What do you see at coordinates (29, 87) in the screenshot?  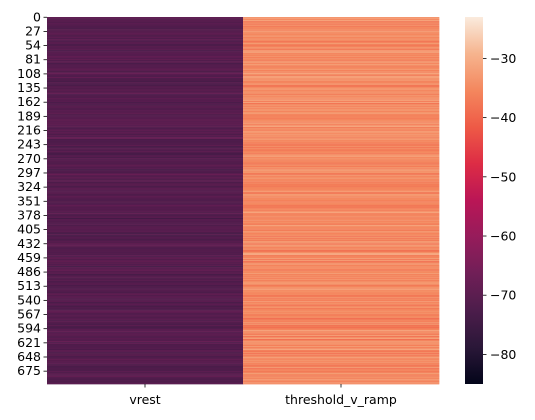 I see `y-tick-label: 135` at bounding box center [29, 87].